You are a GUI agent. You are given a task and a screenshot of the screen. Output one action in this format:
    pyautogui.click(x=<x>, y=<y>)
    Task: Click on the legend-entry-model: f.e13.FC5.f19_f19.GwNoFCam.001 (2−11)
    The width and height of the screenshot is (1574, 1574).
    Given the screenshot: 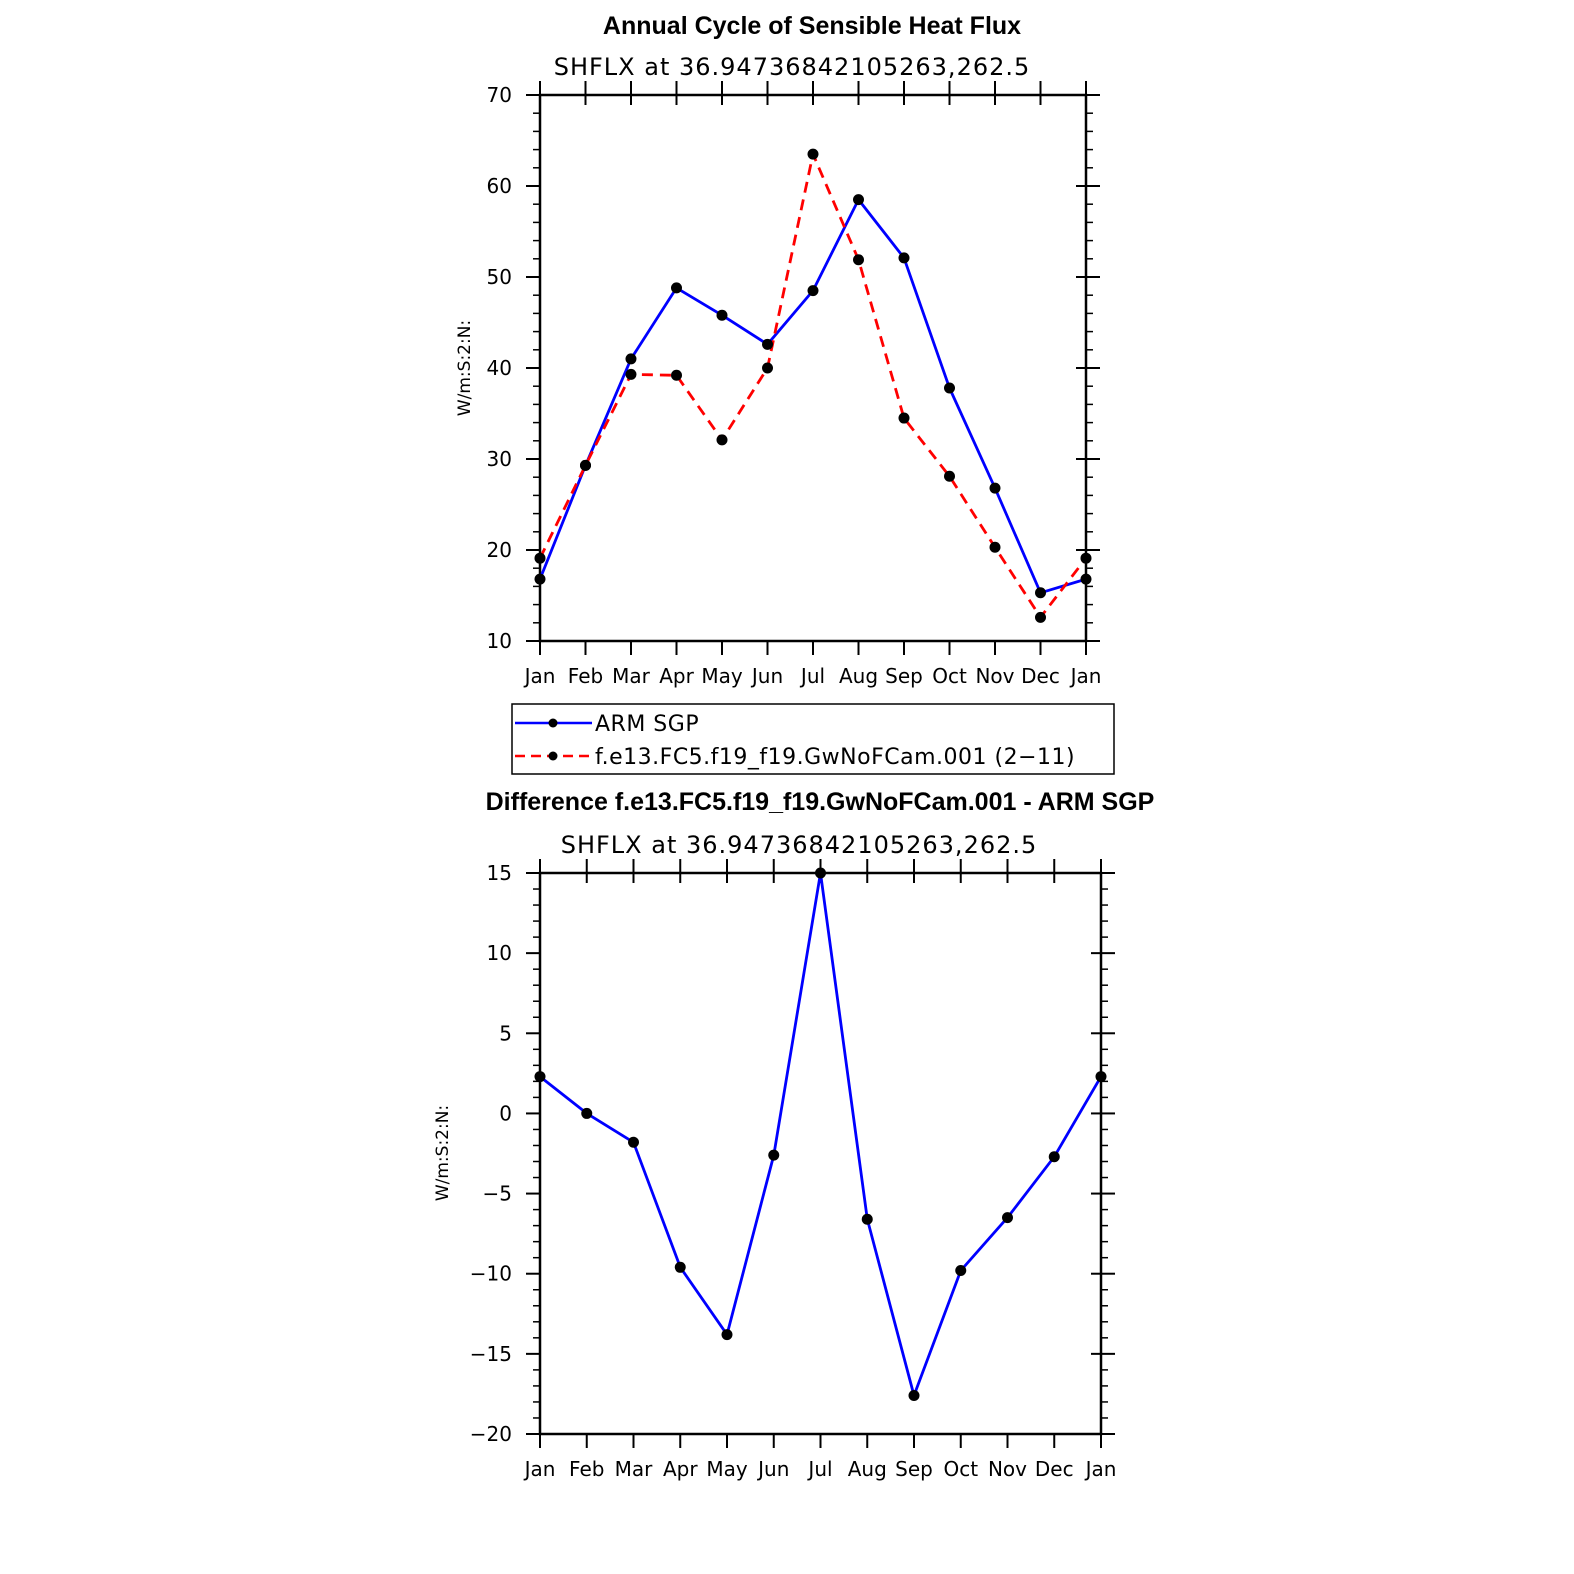 What is the action you would take?
    pyautogui.click(x=795, y=757)
    